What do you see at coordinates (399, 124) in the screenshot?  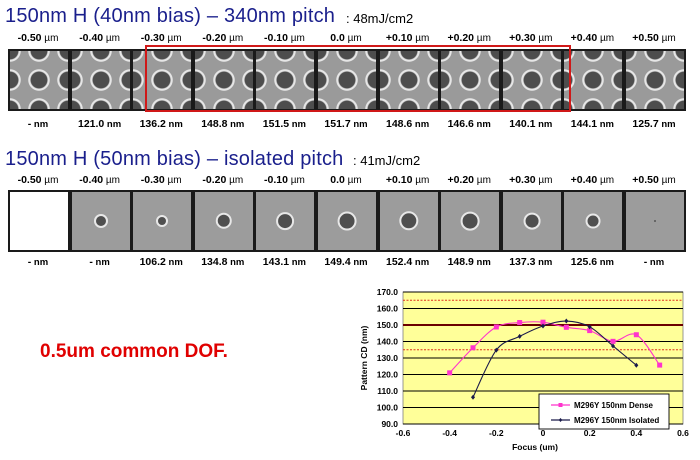 I see `cd-number: 148.6` at bounding box center [399, 124].